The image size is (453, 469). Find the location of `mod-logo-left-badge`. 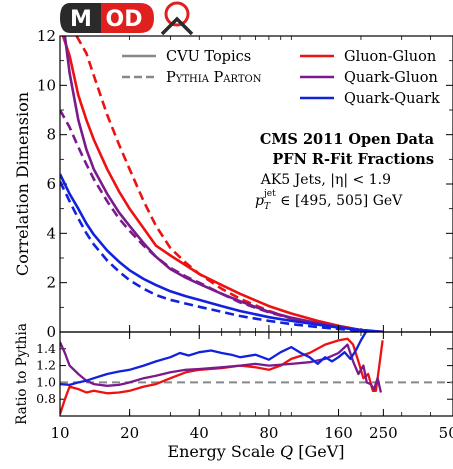

mod-logo-left-badge is located at coordinates (80, 18).